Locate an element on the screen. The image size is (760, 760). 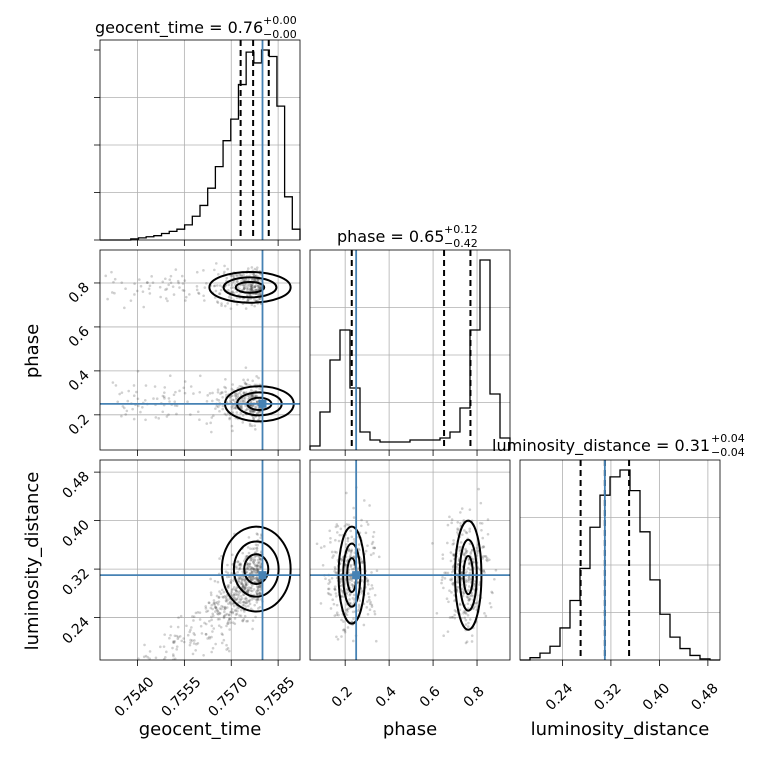
ytick-label-phase-1: 0.4 is located at coordinates (79, 380).